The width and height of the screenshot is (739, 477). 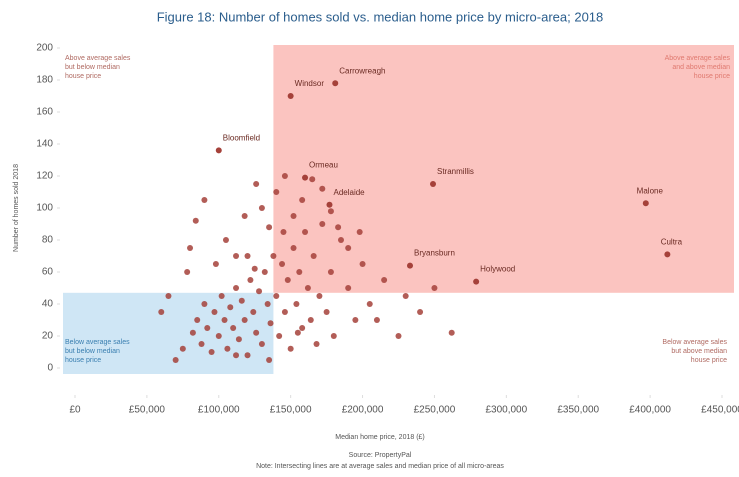 I want to click on annotation: Above average sales, so click(x=98, y=58).